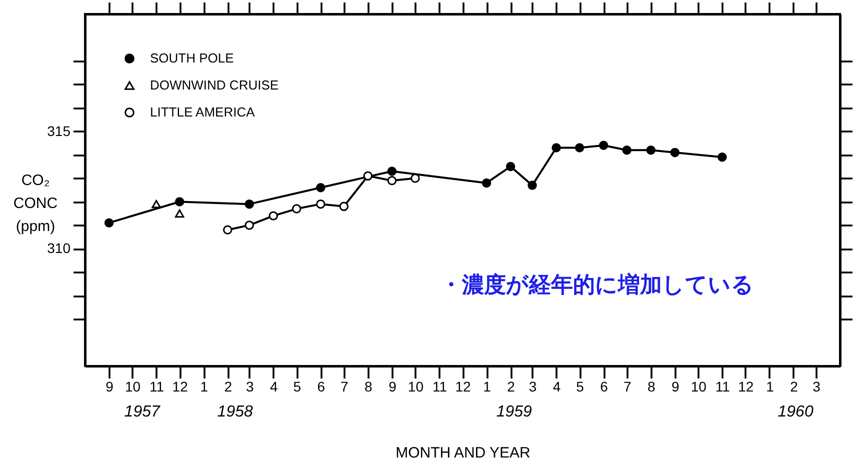  Describe the element at coordinates (514, 412) in the screenshot. I see `x2-tick-label: 1959` at that location.